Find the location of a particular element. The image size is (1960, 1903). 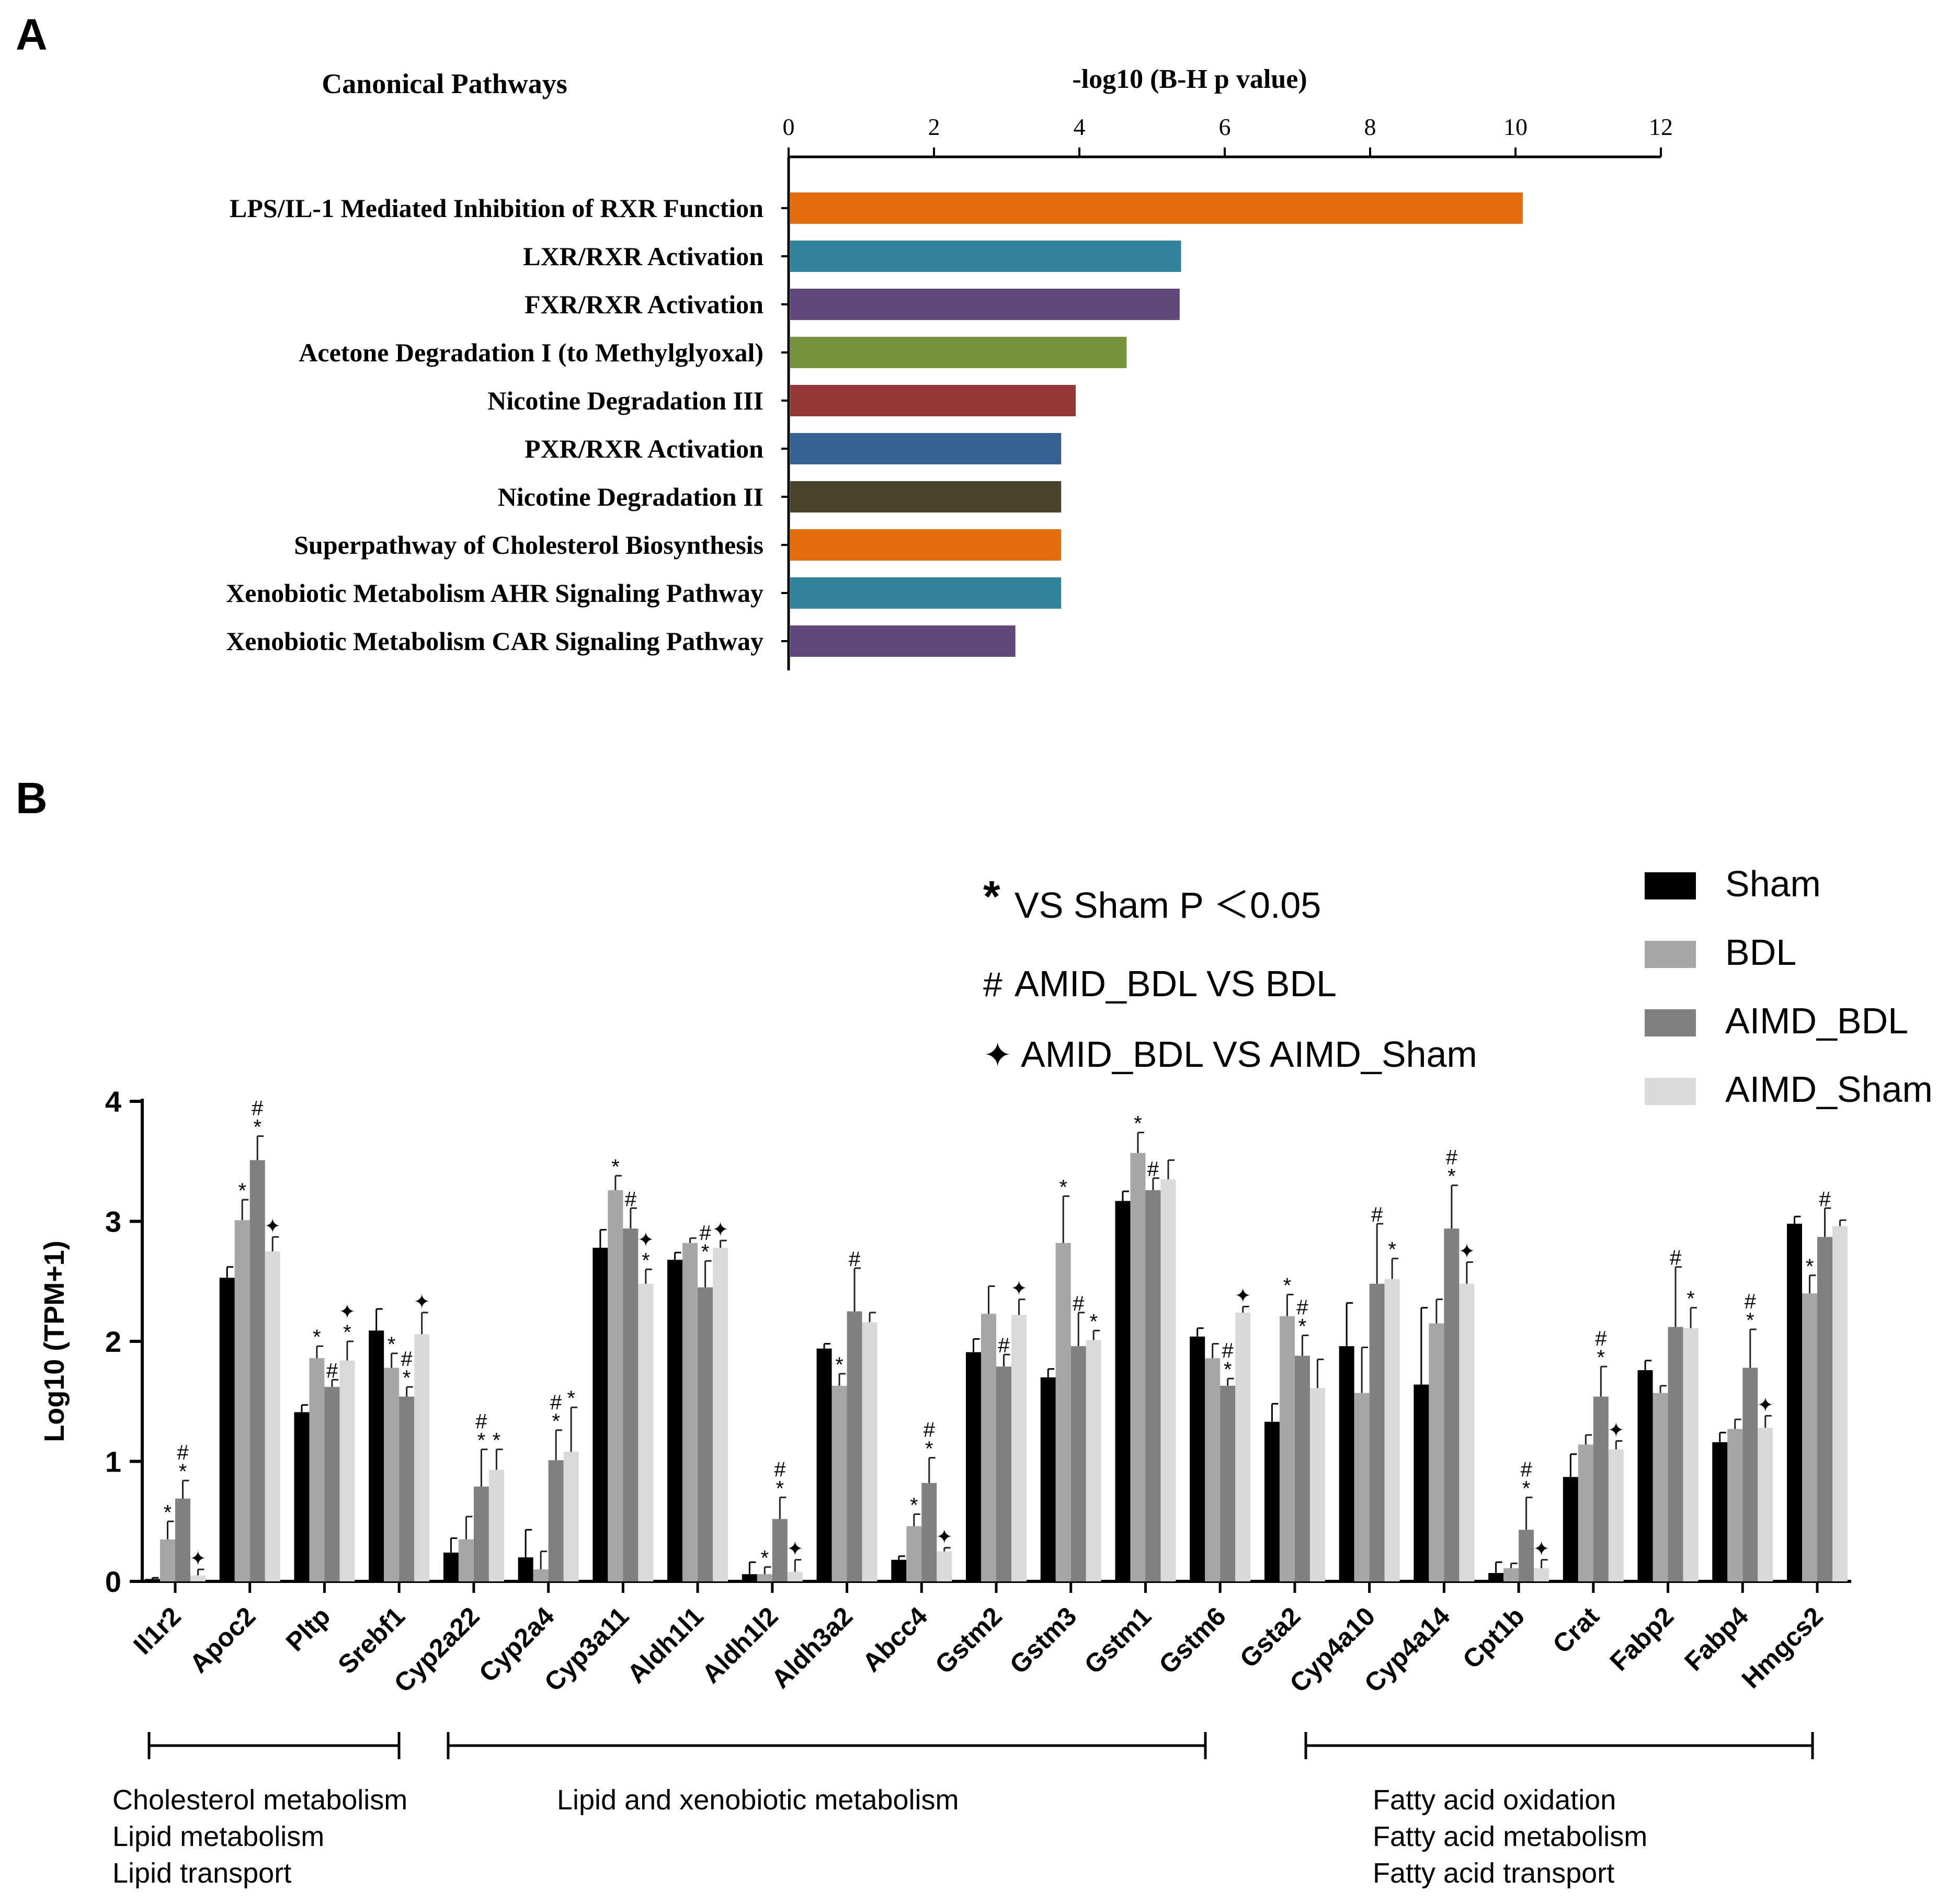

chart-b-bar-srebf1-sham is located at coordinates (377, 1455).